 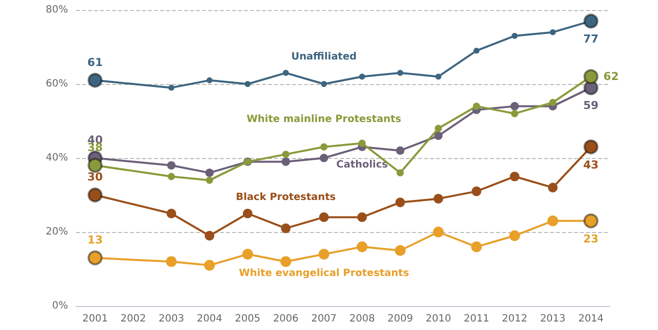 I want to click on y-tick-label: 0%, so click(x=60, y=306).